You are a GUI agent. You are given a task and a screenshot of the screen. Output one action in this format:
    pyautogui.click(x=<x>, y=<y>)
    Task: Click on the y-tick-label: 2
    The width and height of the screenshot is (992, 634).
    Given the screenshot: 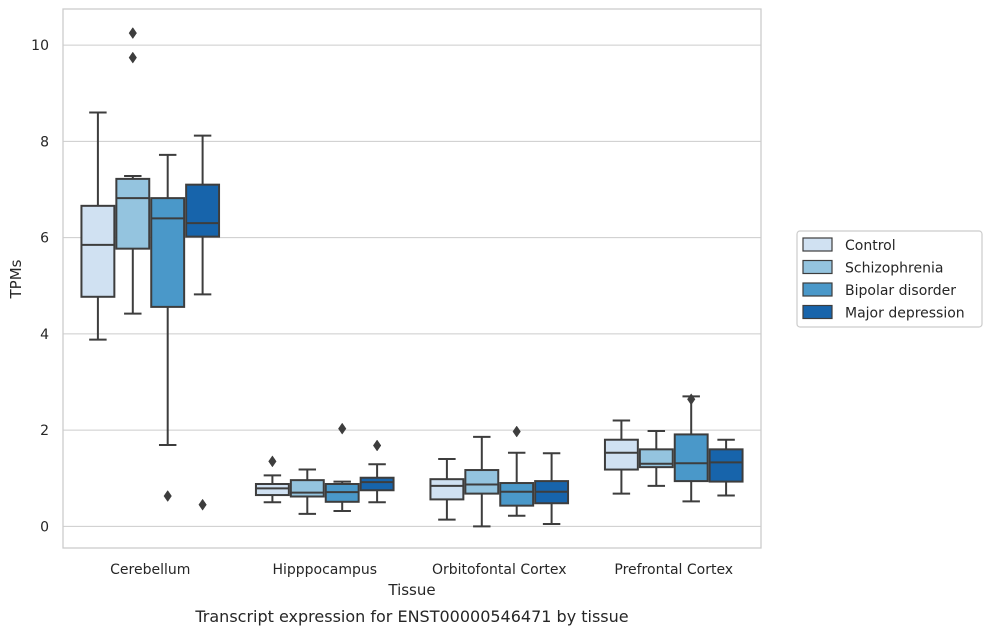 What is the action you would take?
    pyautogui.click(x=44, y=431)
    